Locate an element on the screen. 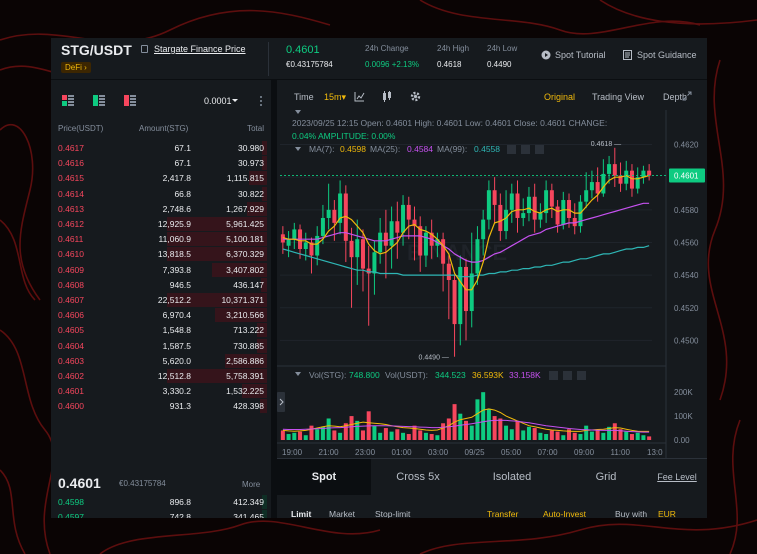 Image resolution: width=757 pixels, height=554 pixels. ask-row: 0.4614 66.8 30.822 is located at coordinates (161, 193).